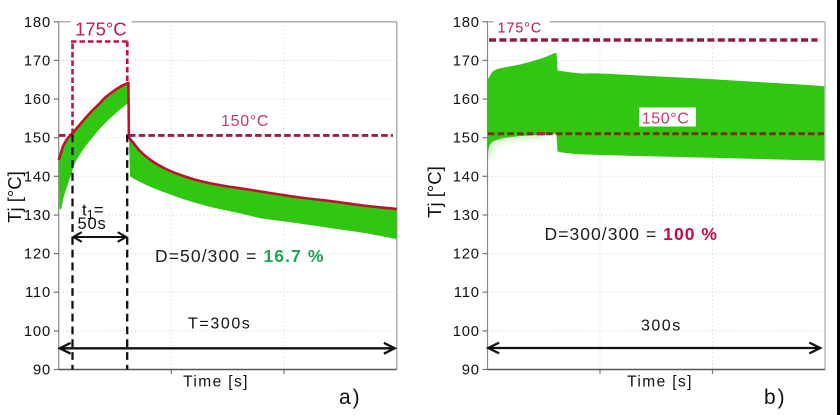  What do you see at coordinates (240, 256) in the screenshot?
I see `svg-text: D=50/300 = 16.7 %` at bounding box center [240, 256].